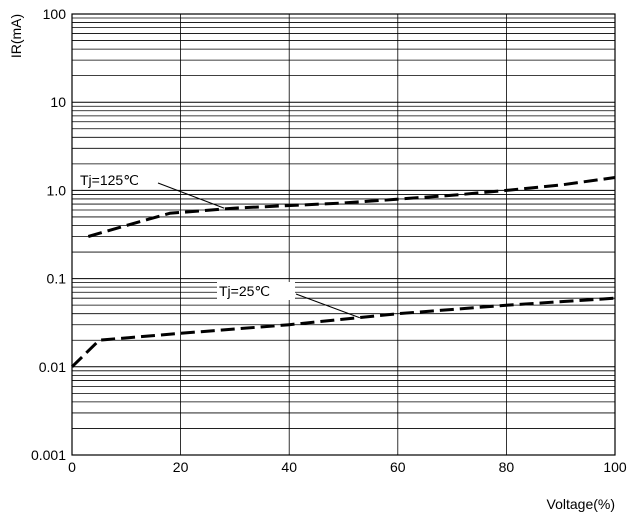  What do you see at coordinates (615, 467) in the screenshot?
I see `x-tick-label: 100` at bounding box center [615, 467].